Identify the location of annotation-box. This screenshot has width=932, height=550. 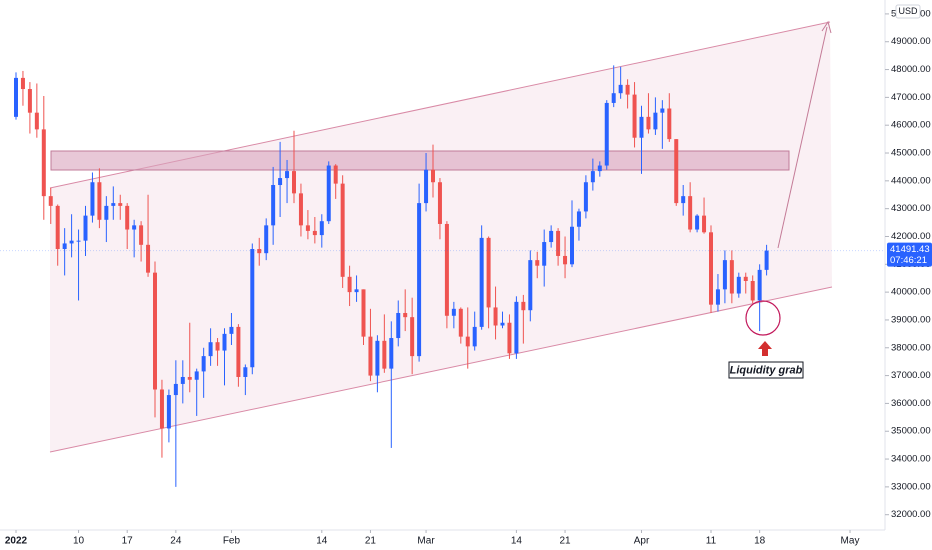
(766, 370).